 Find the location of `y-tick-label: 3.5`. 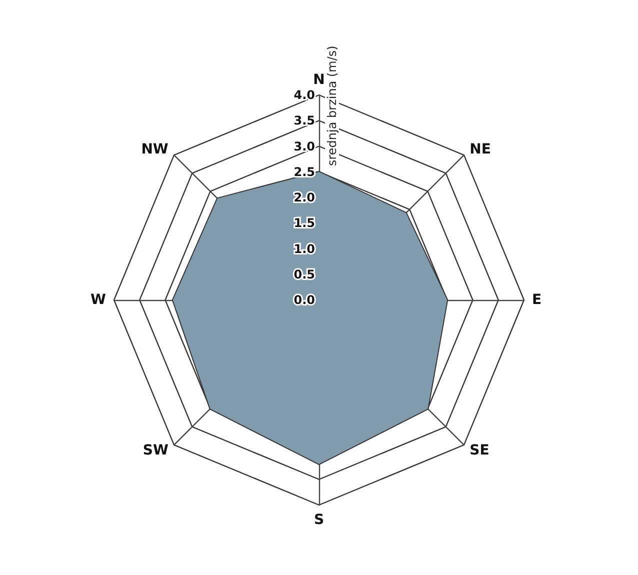

y-tick-label: 3.5 is located at coordinates (304, 121).